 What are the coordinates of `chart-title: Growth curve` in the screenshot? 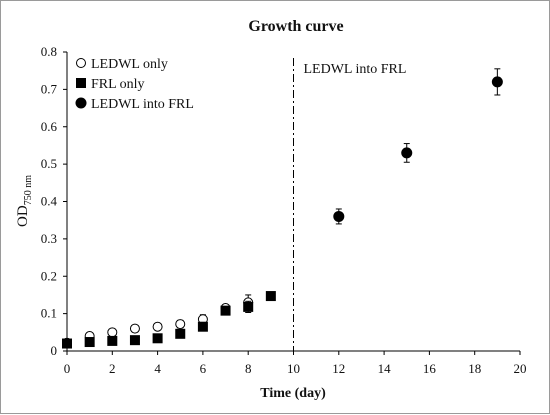 It's located at (295, 26).